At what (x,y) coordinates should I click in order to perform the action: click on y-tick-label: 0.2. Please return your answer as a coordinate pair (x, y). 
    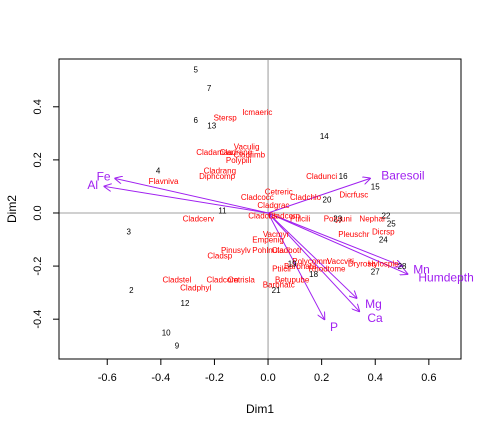
    Looking at the image, I should click on (38, 159).